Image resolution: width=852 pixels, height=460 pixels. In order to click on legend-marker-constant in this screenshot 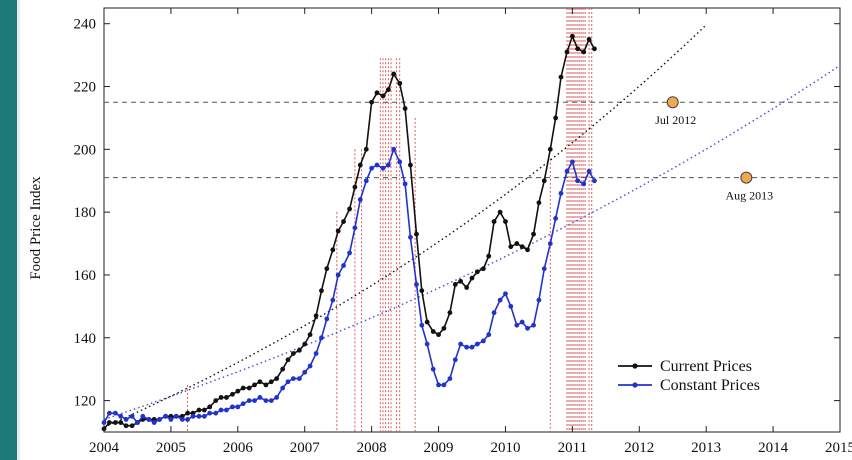, I will do `click(635, 385)`.